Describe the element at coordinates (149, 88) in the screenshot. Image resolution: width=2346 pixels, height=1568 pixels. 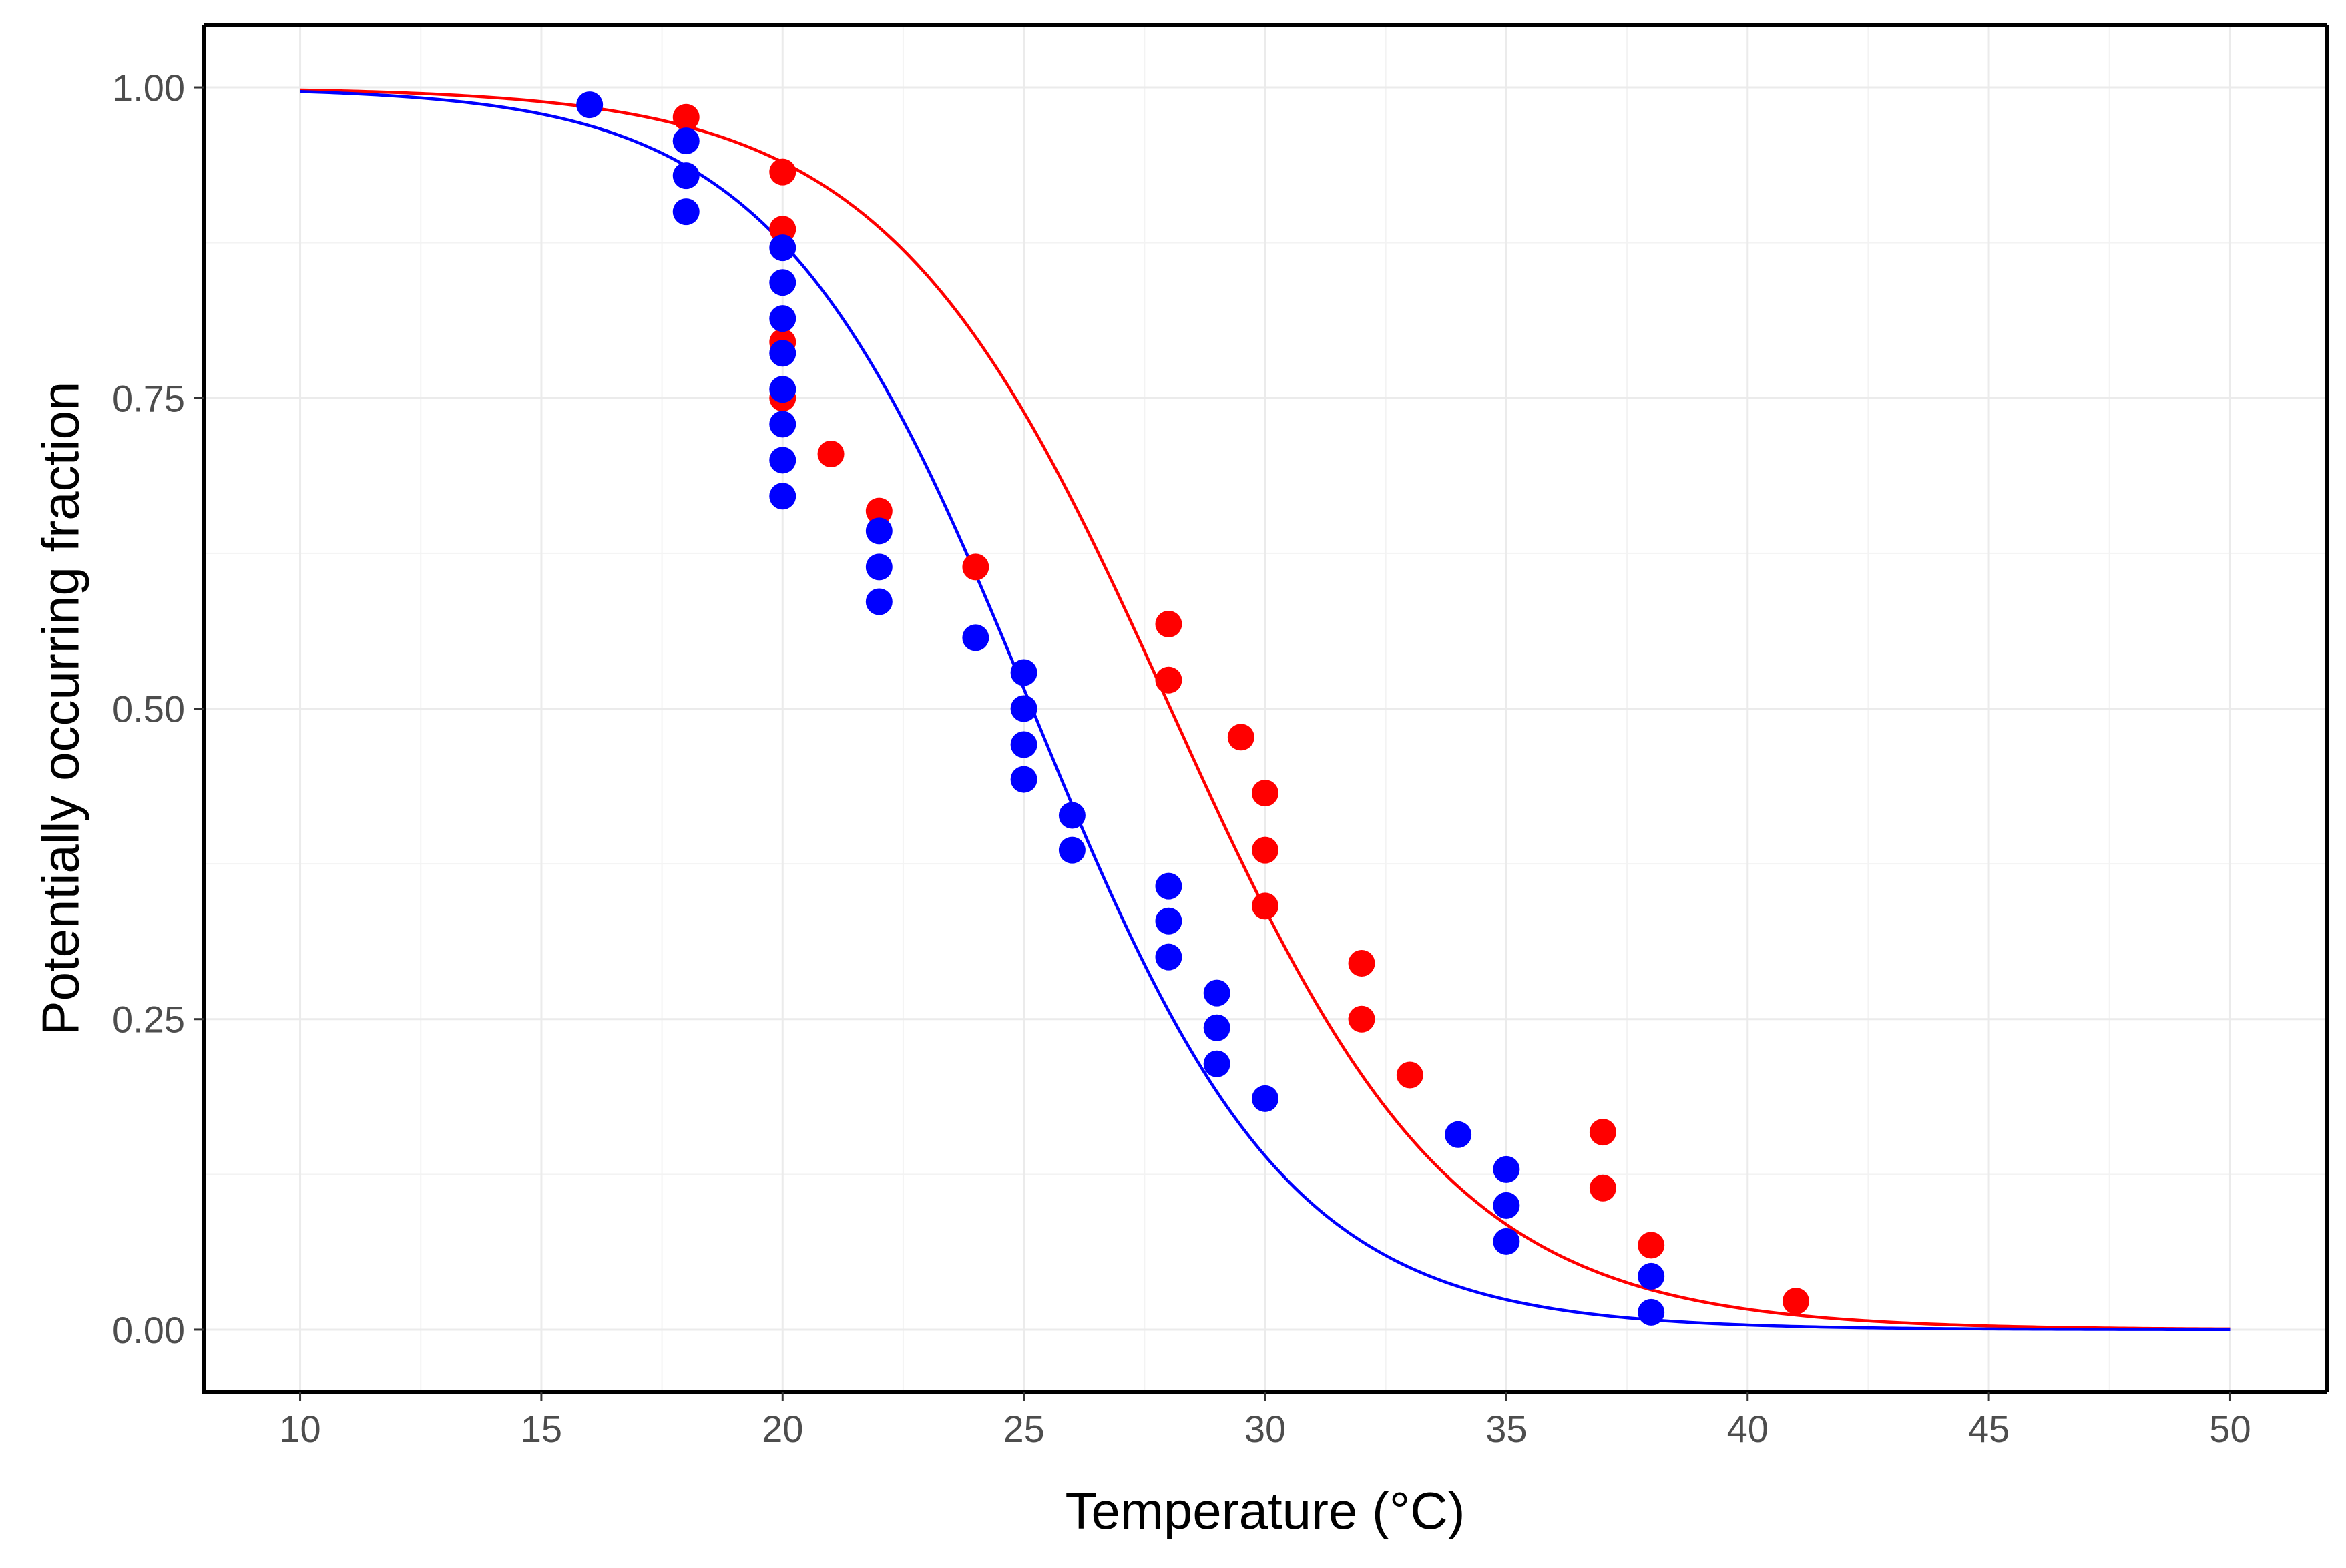
I see `y-tick-label: 1.00` at that location.